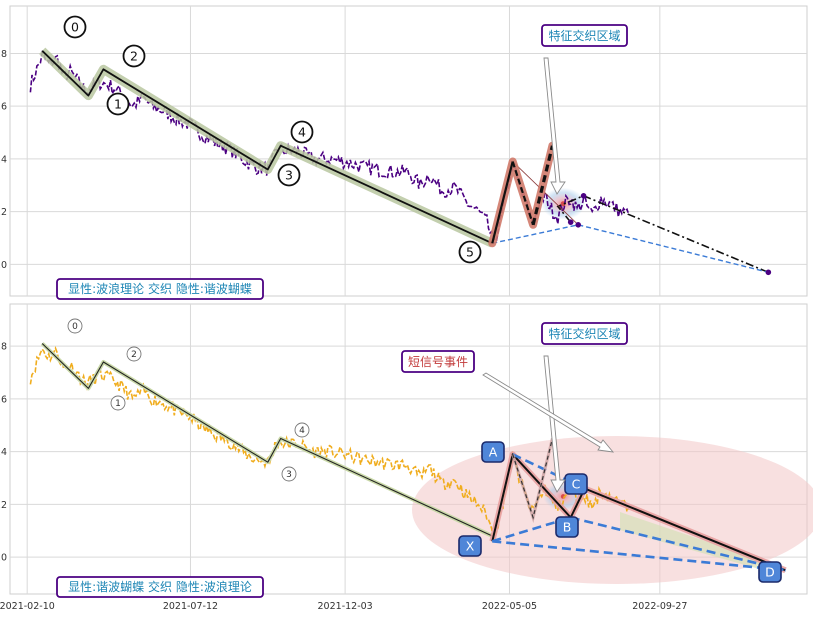  I want to click on harmonic-point-label: B, so click(567, 527).